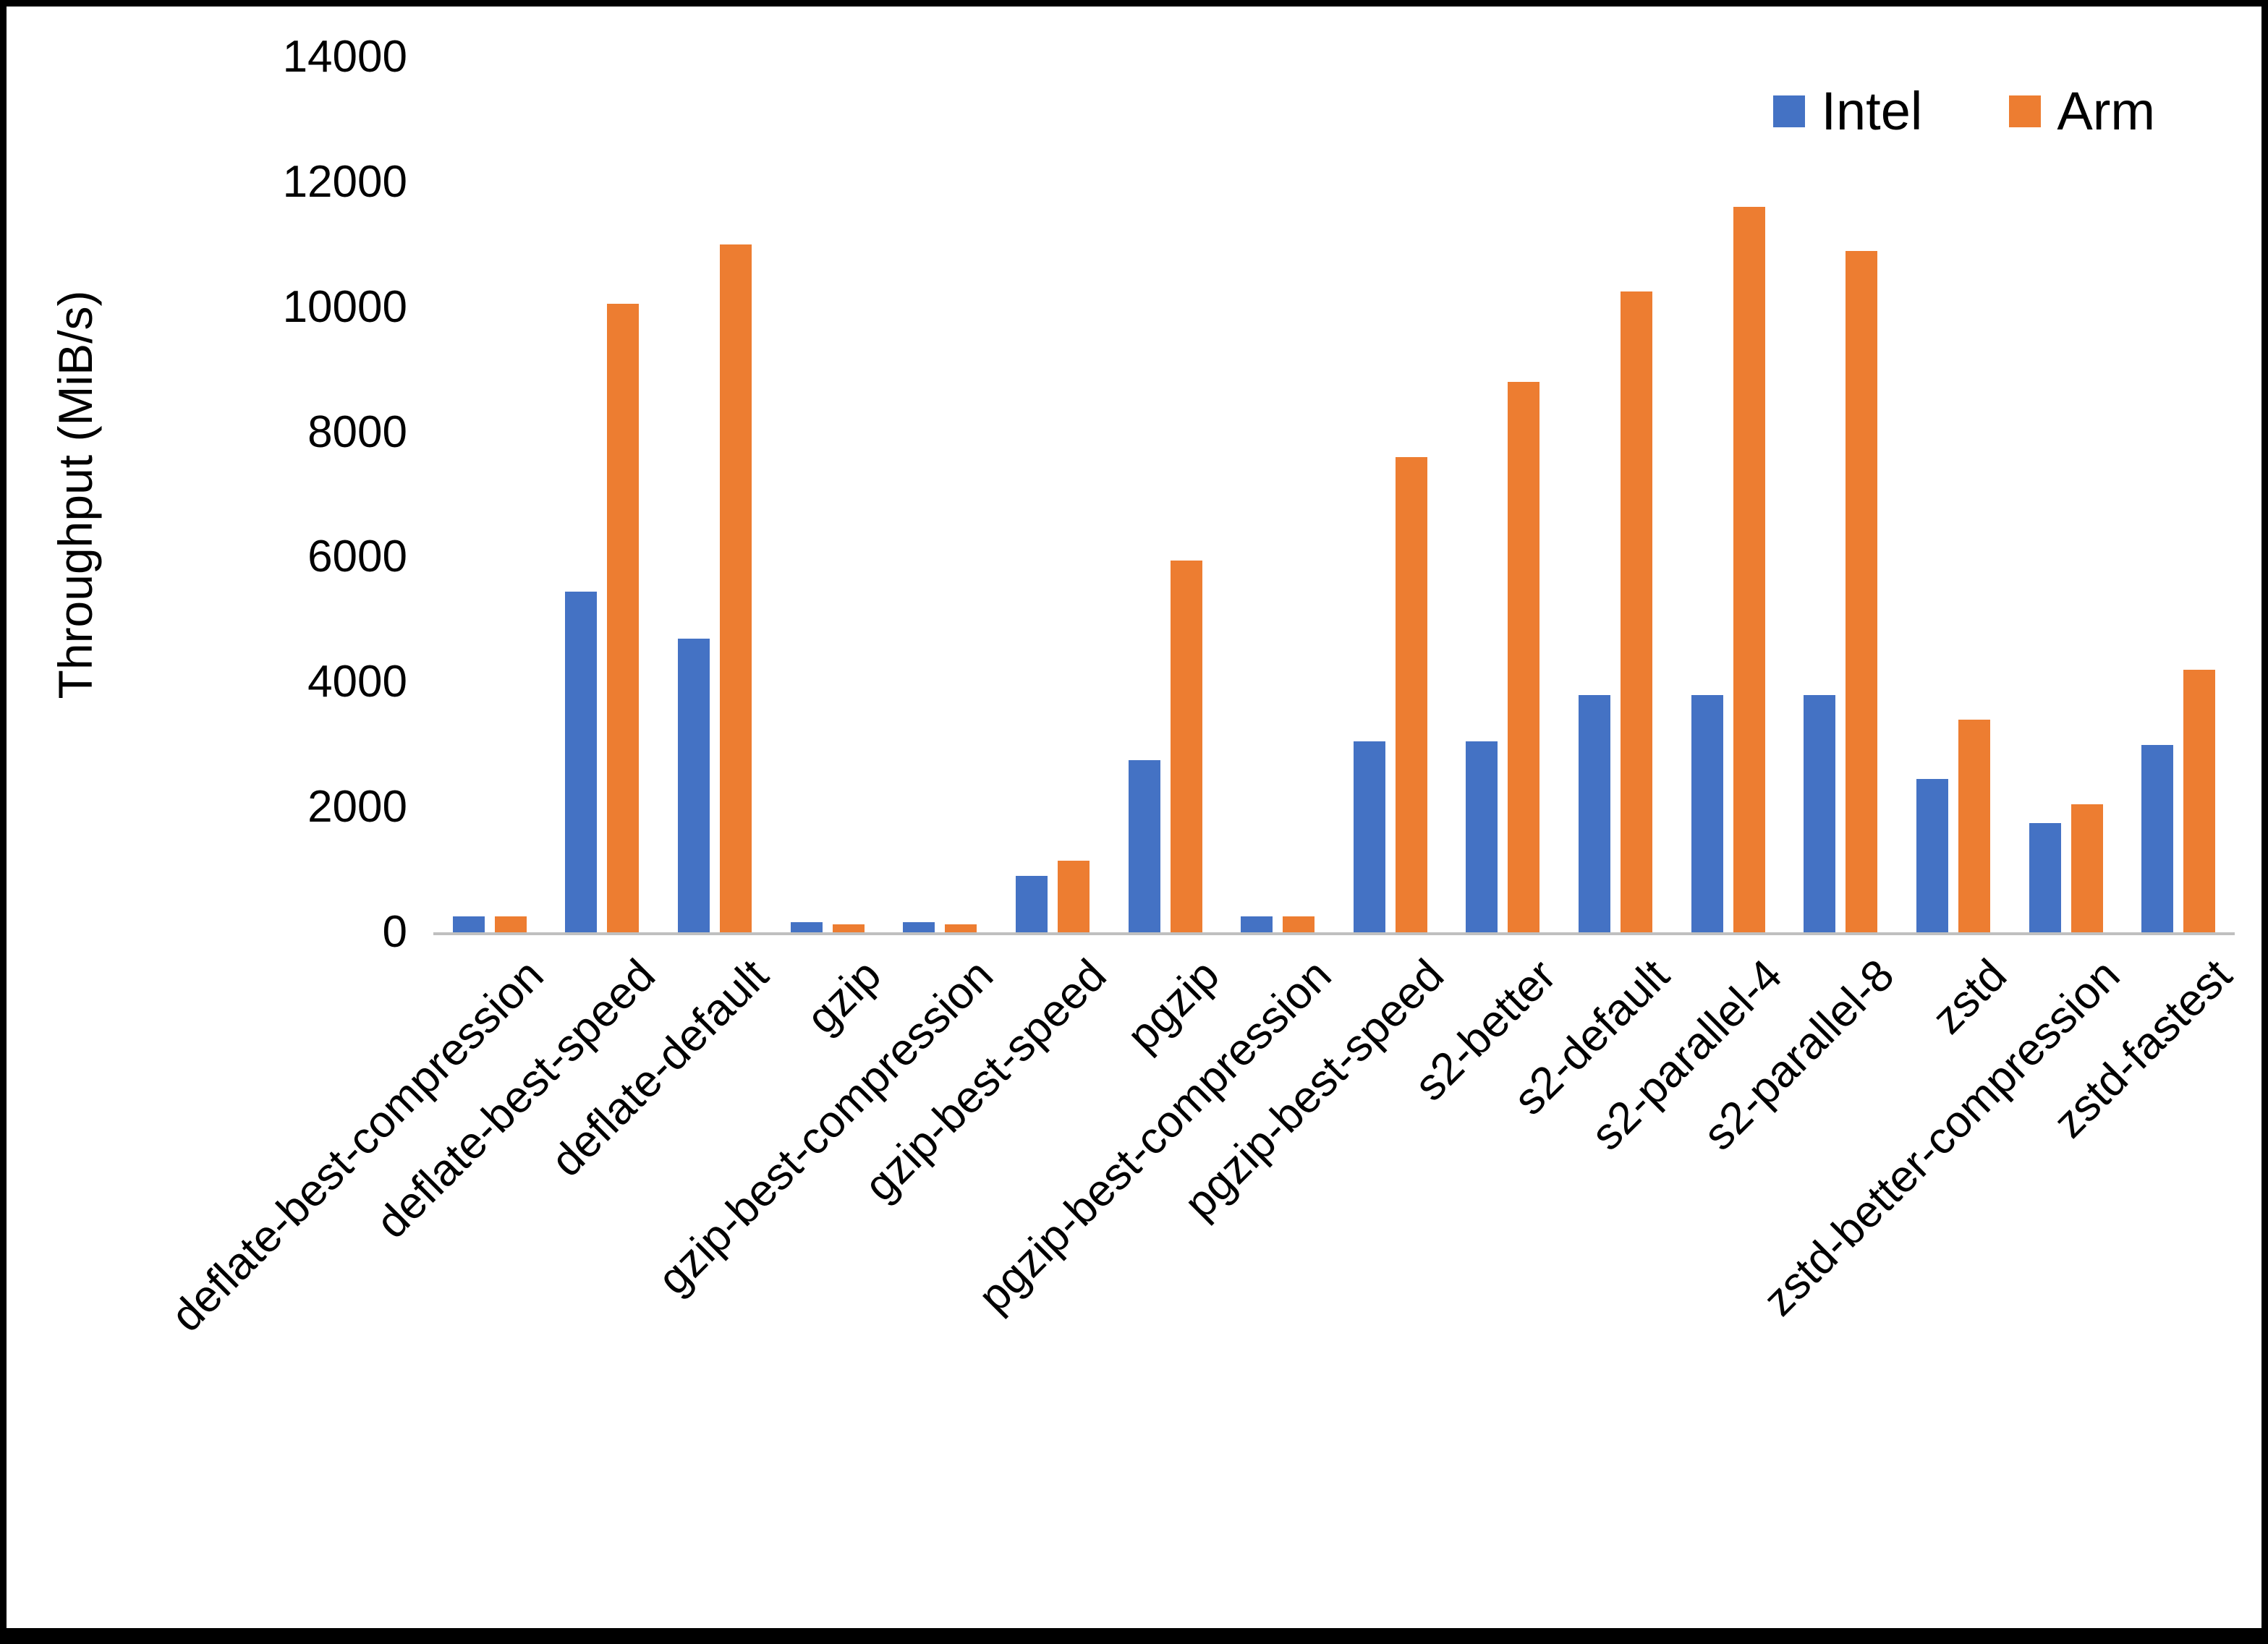 The image size is (2268, 1644). What do you see at coordinates (75, 494) in the screenshot?
I see `y-axis-title: Throughput (MiB/s)` at bounding box center [75, 494].